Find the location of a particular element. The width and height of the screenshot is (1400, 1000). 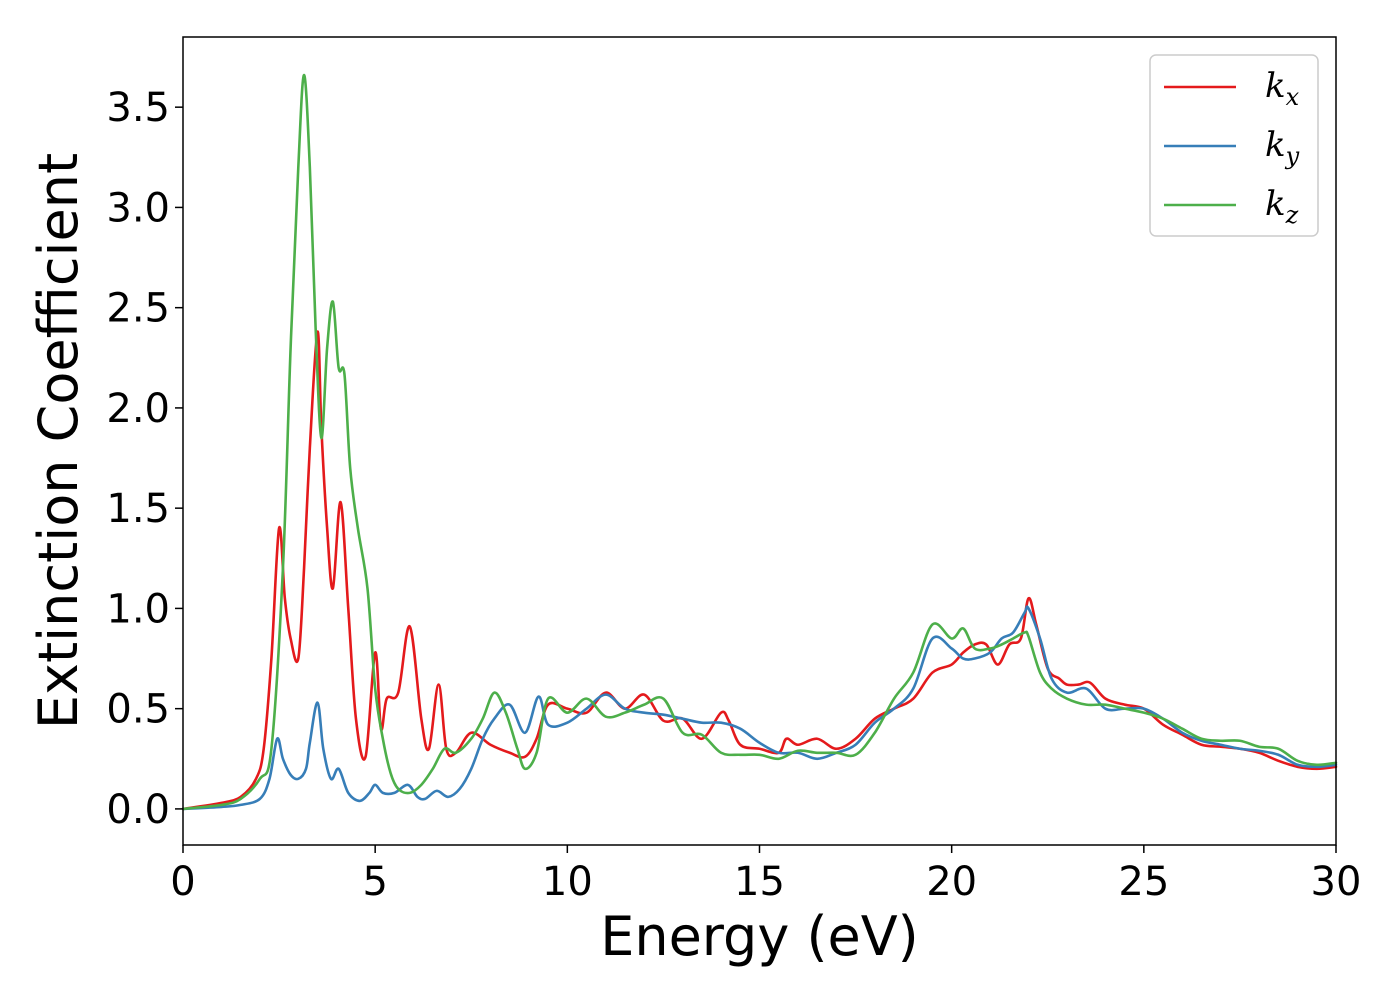

y-tick-label: 2.0 is located at coordinates (138, 409).